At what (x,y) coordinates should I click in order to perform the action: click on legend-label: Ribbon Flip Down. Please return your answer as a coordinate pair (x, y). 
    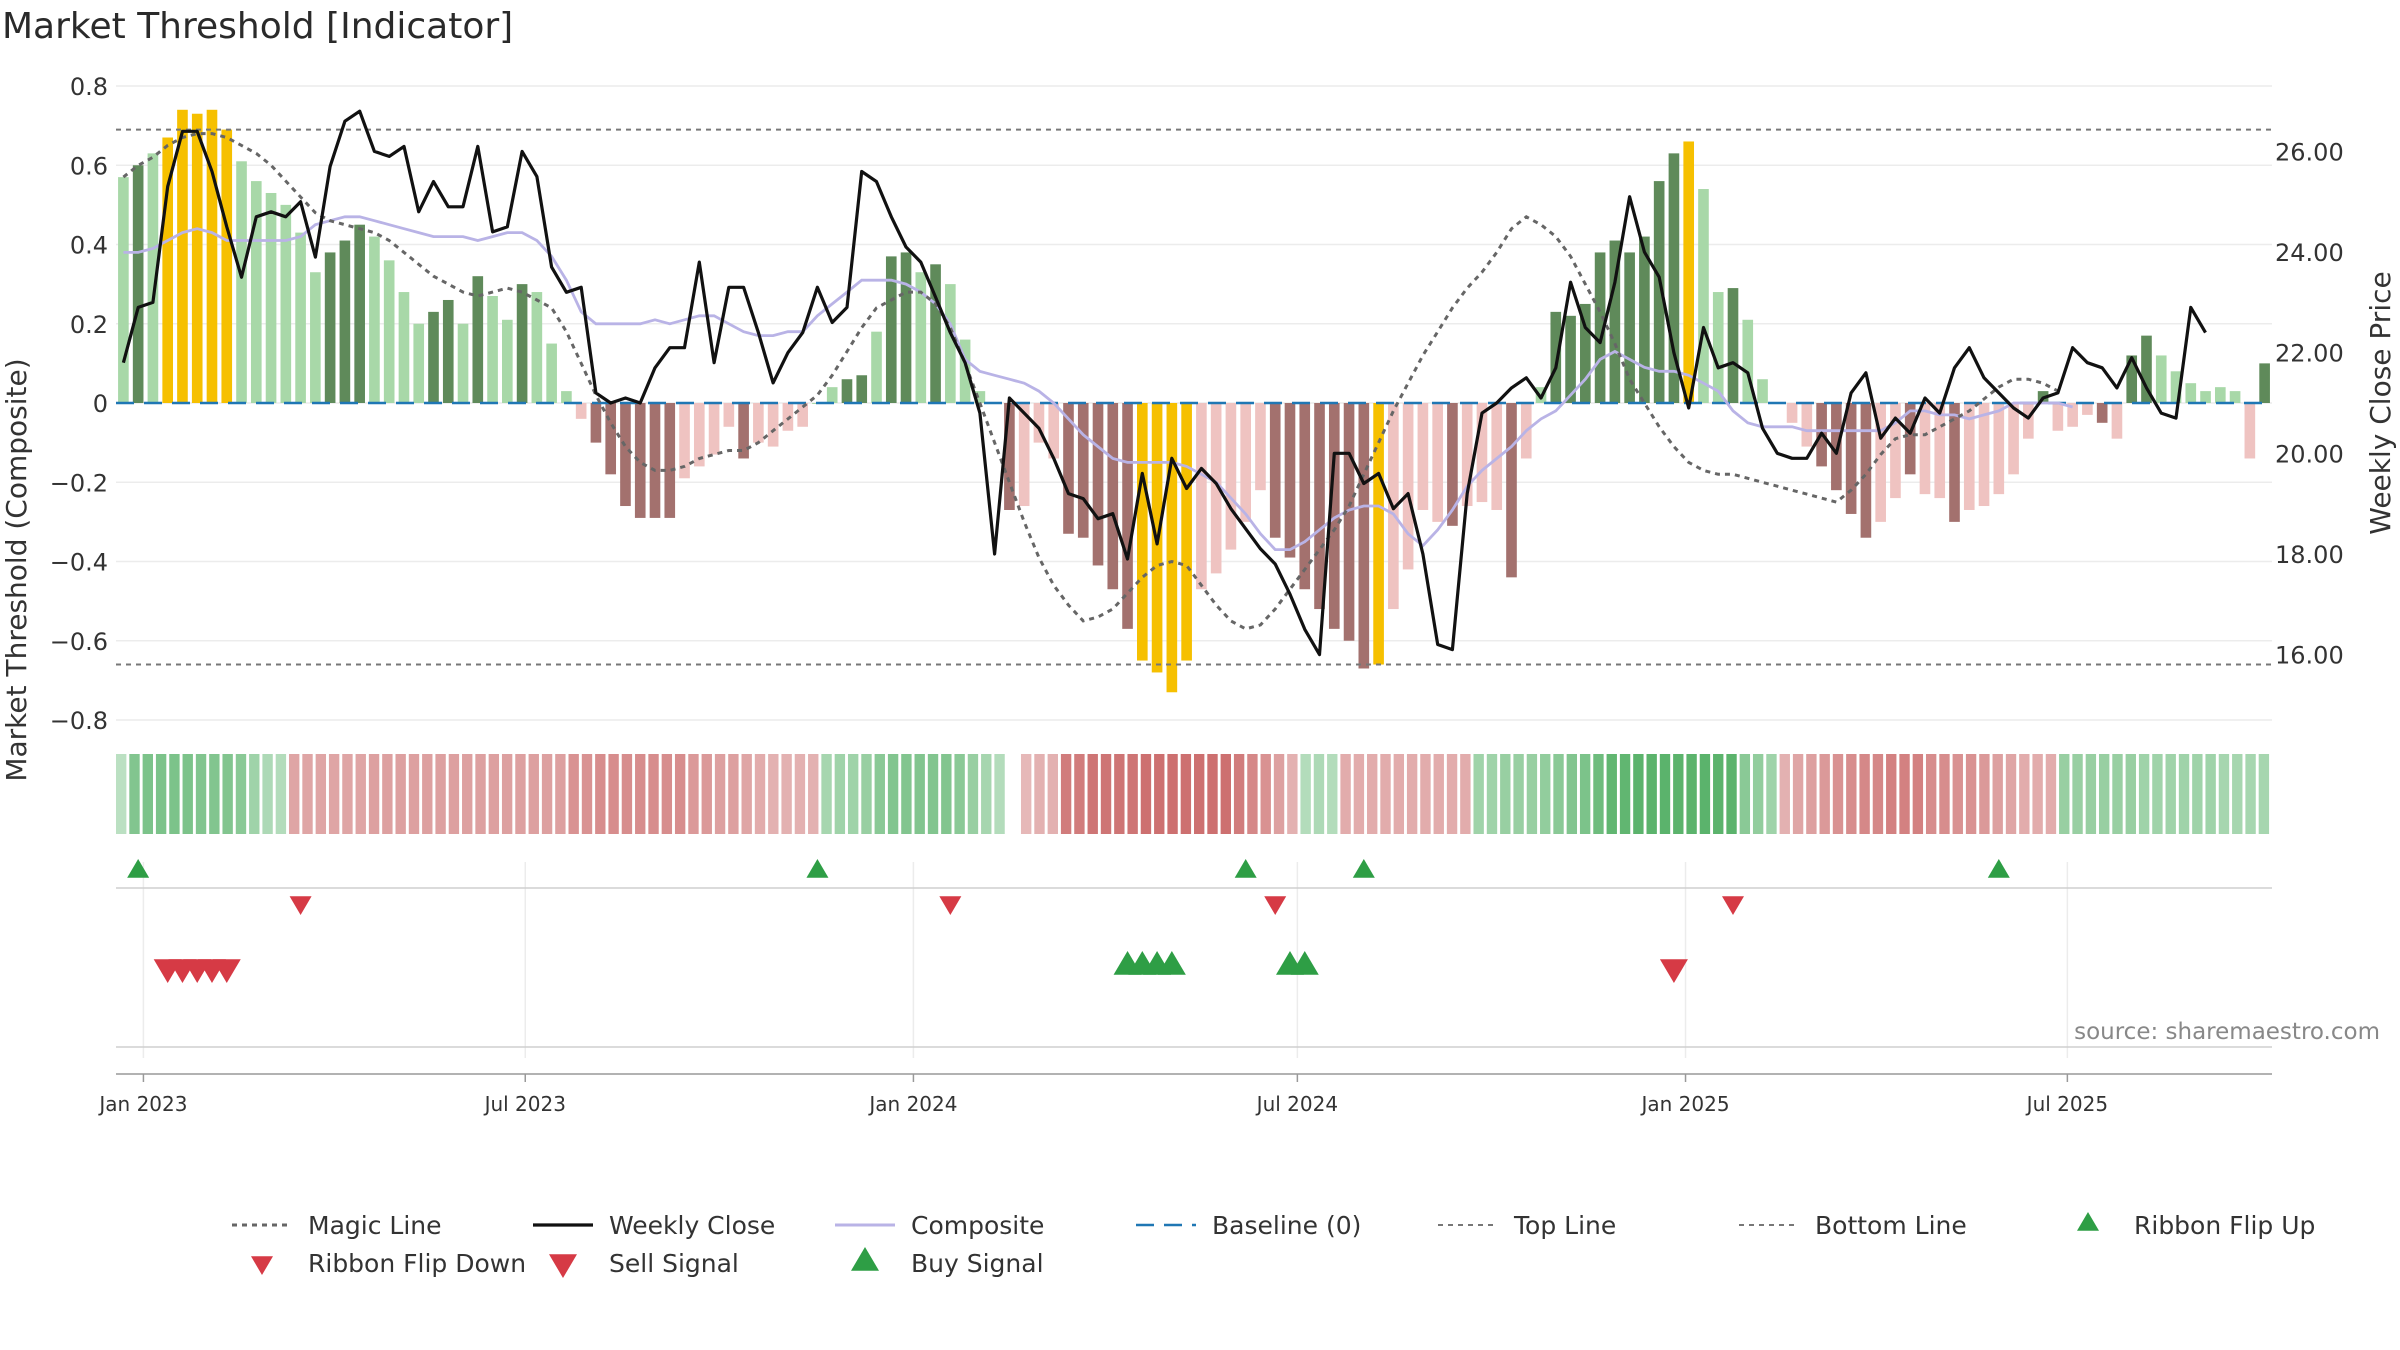
    Looking at the image, I should click on (417, 1263).